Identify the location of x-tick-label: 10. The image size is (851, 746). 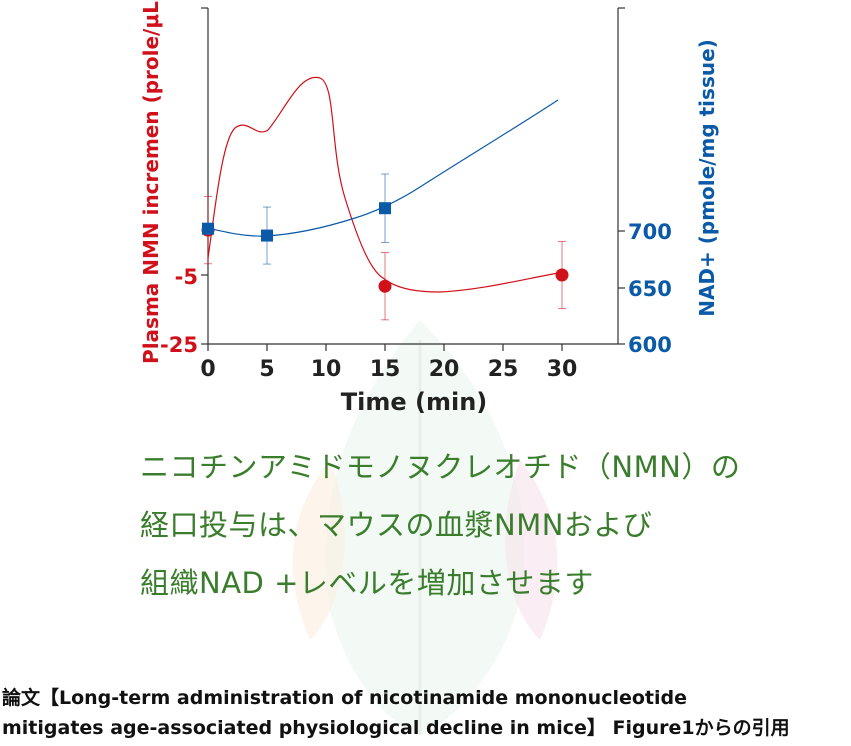
(326, 369).